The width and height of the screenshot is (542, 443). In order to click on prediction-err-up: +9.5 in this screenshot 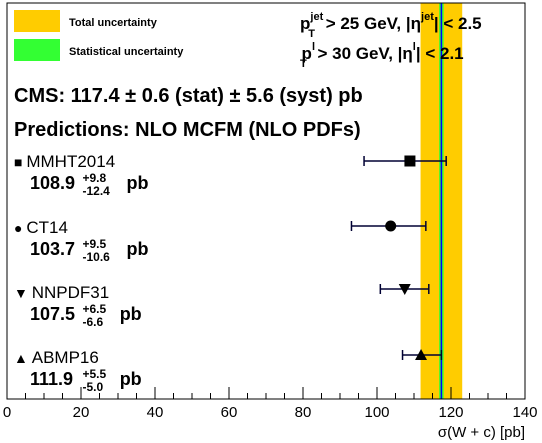, I will do `click(95, 244)`.